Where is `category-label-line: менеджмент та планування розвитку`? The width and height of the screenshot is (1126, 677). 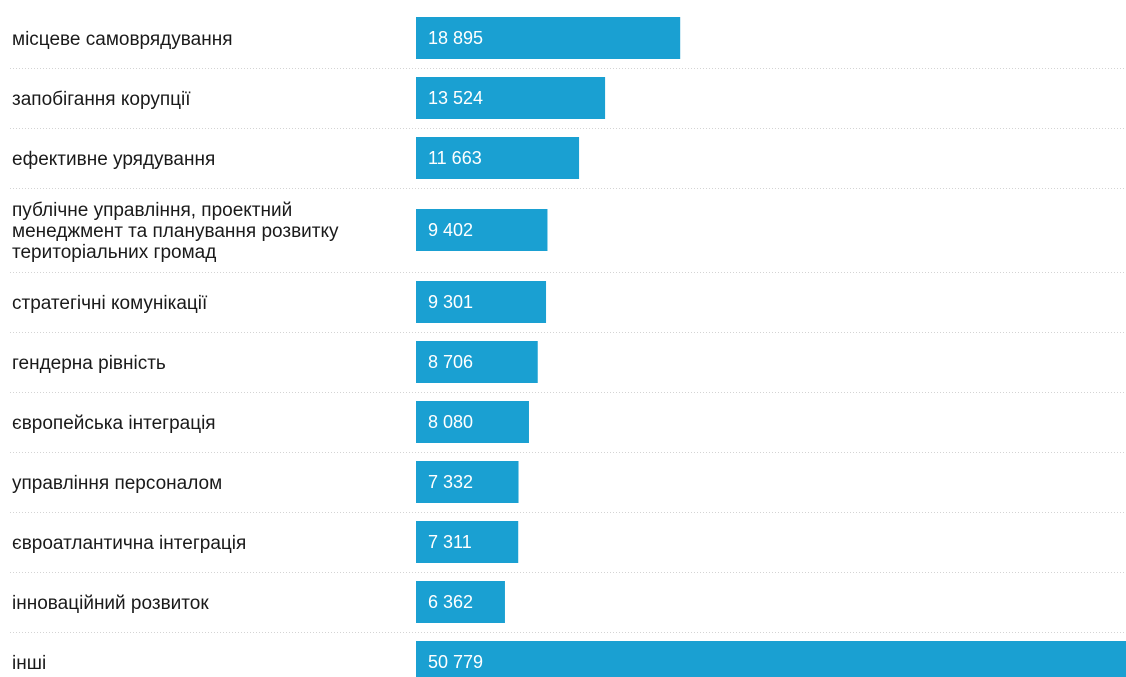 category-label-line: менеджмент та планування розвитку is located at coordinates (175, 231).